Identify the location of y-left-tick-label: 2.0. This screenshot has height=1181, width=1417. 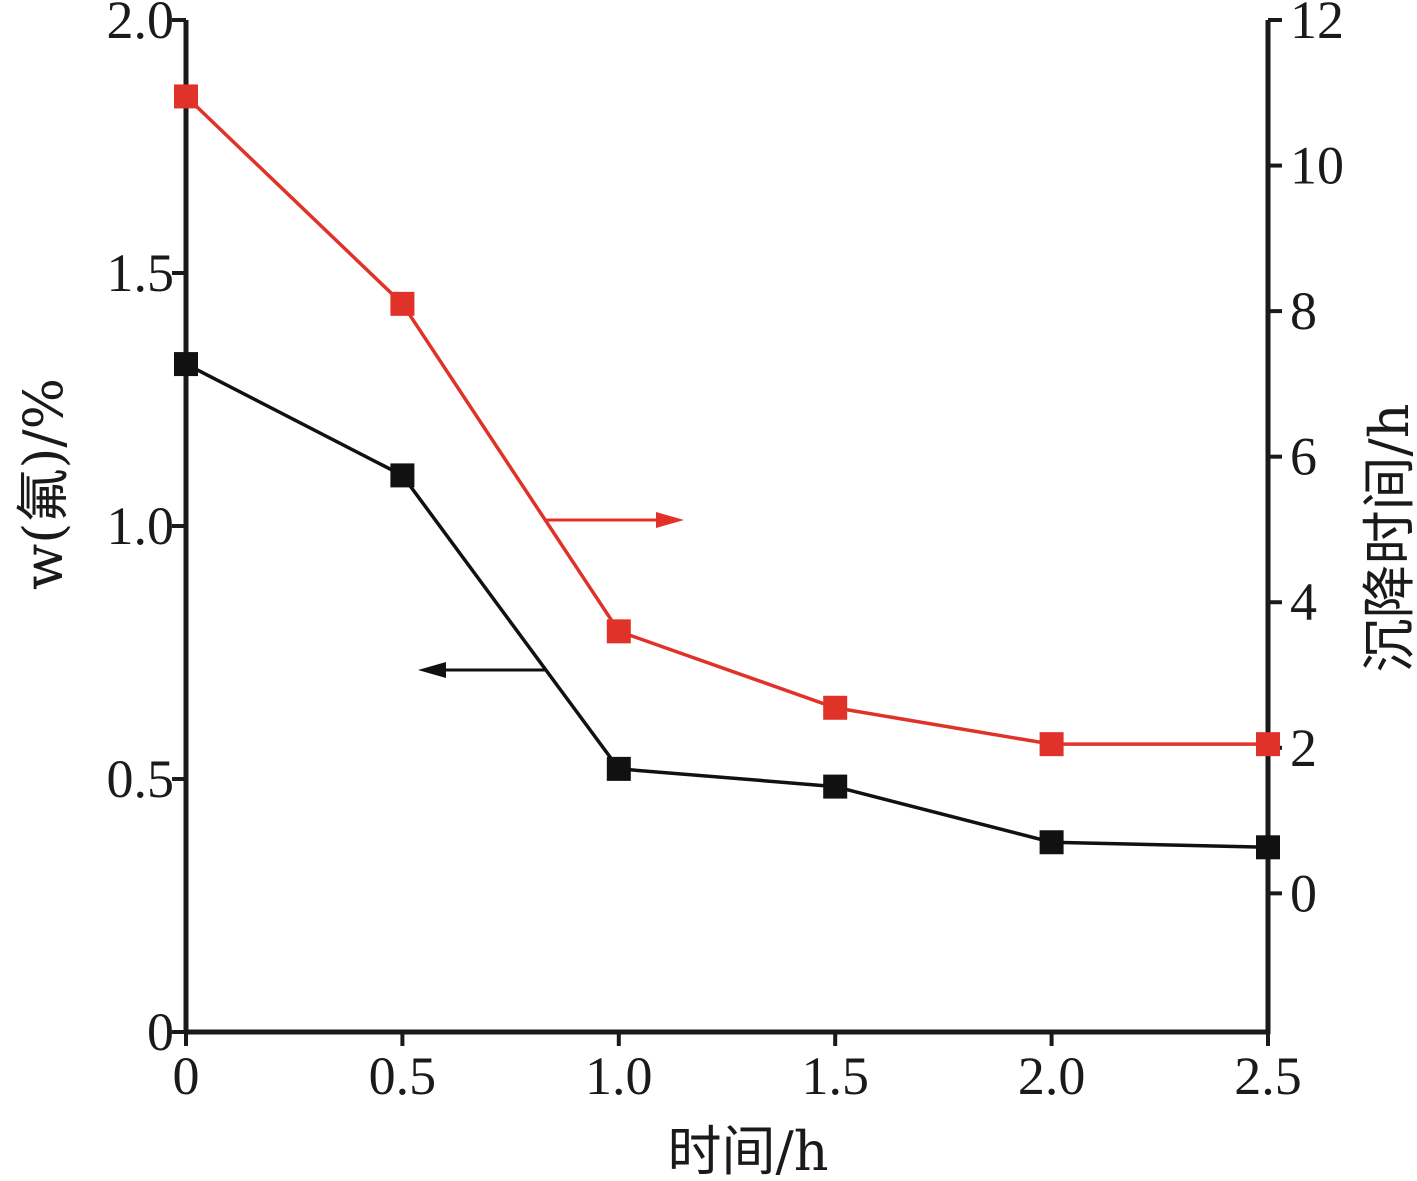
(141, 25).